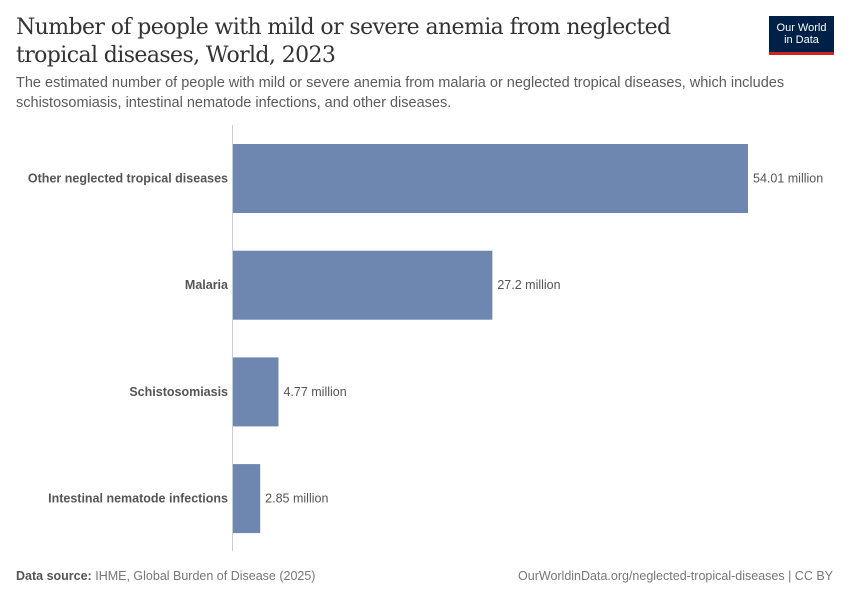 Image resolution: width=850 pixels, height=600 pixels. I want to click on value-label: 54.01 million, so click(788, 179).